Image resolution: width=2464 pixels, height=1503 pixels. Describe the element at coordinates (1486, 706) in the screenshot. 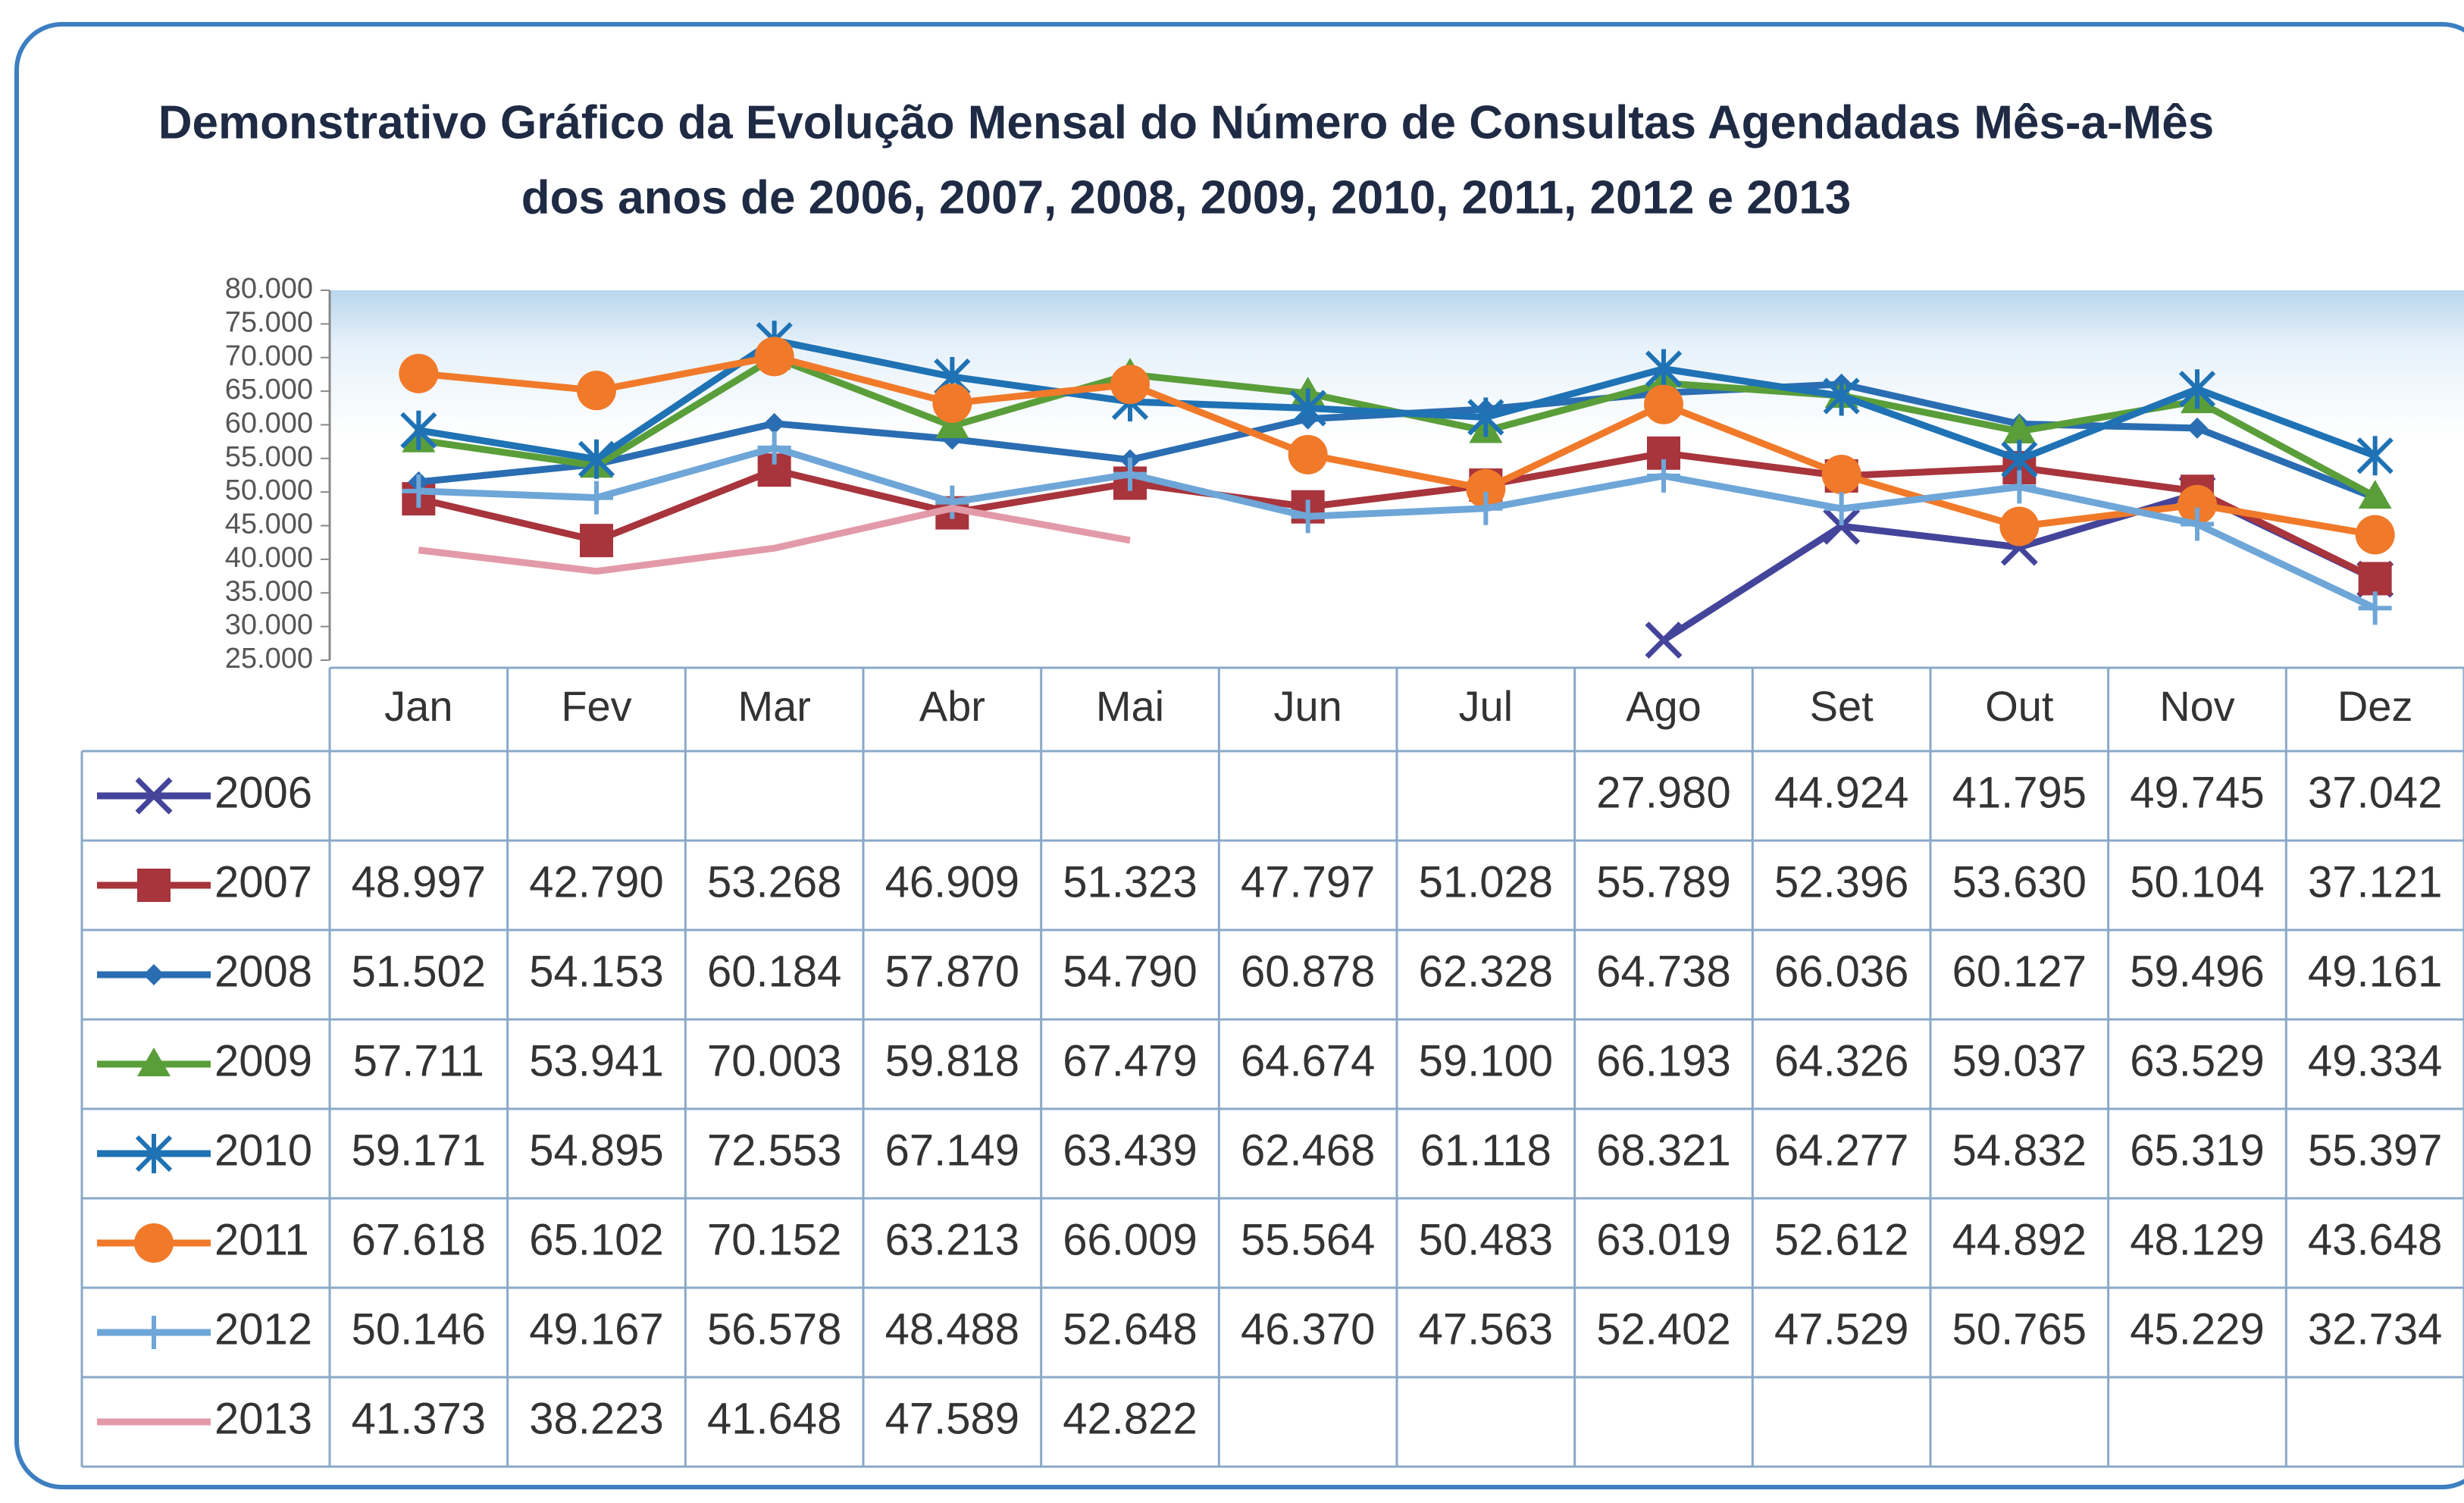

I see `x-tick-label: Jul` at that location.